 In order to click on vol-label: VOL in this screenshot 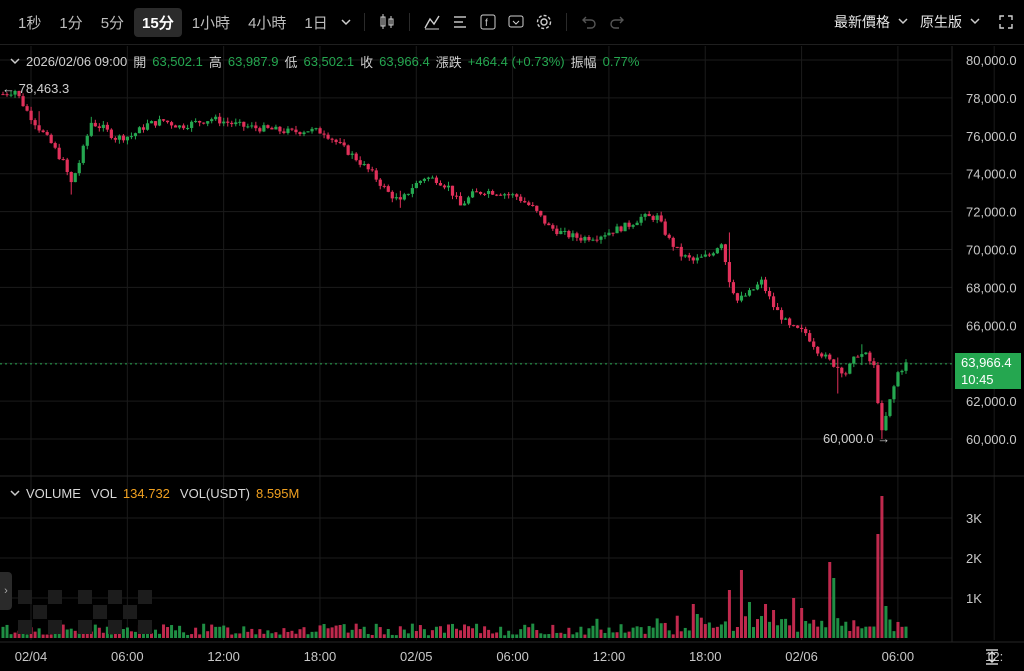, I will do `click(103, 493)`.